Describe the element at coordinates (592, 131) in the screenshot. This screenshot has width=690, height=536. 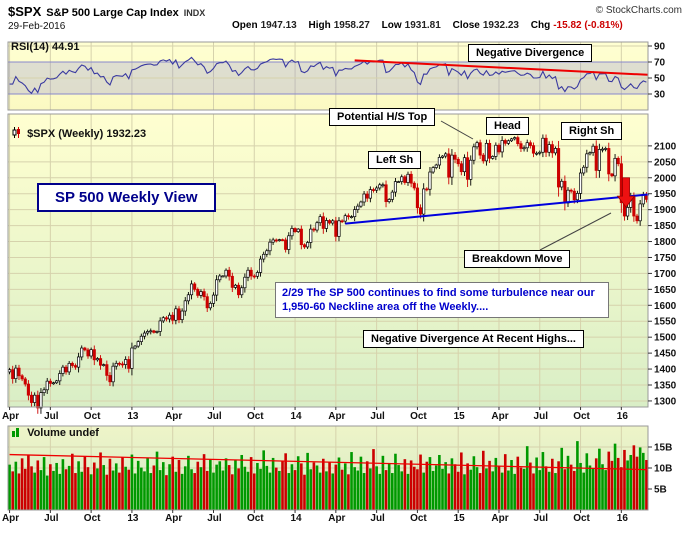
I see `annotation-right-shoulder: Right Sh` at that location.